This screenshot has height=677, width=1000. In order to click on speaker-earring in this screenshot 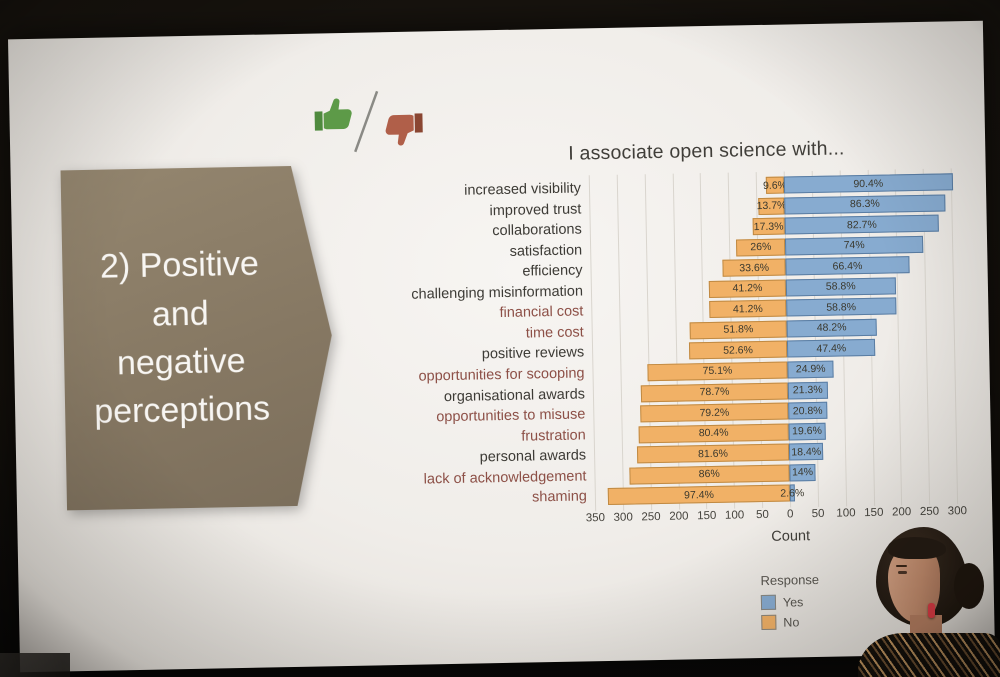, I will do `click(931, 610)`.